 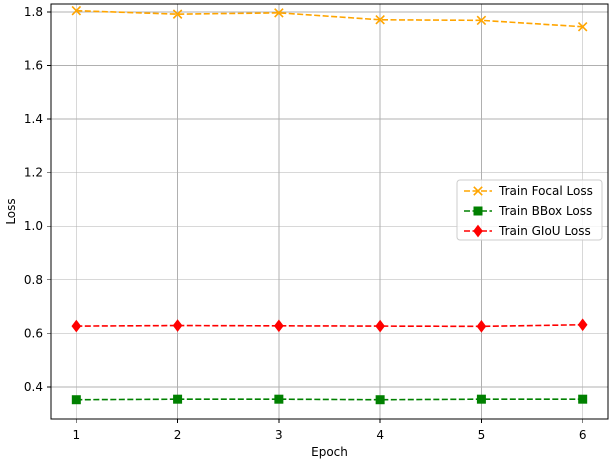 I want to click on legend-item-focal-loss: Train Focal Loss, so click(x=528, y=191).